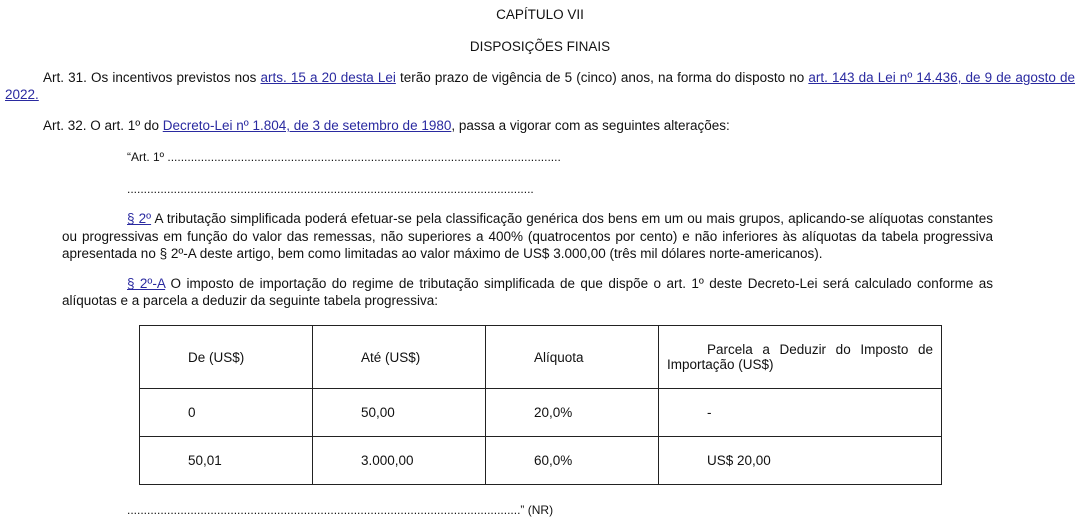 Image resolution: width=1080 pixels, height=526 pixels. I want to click on art32-text: Art. 32. O art. 1º do, so click(103, 125).